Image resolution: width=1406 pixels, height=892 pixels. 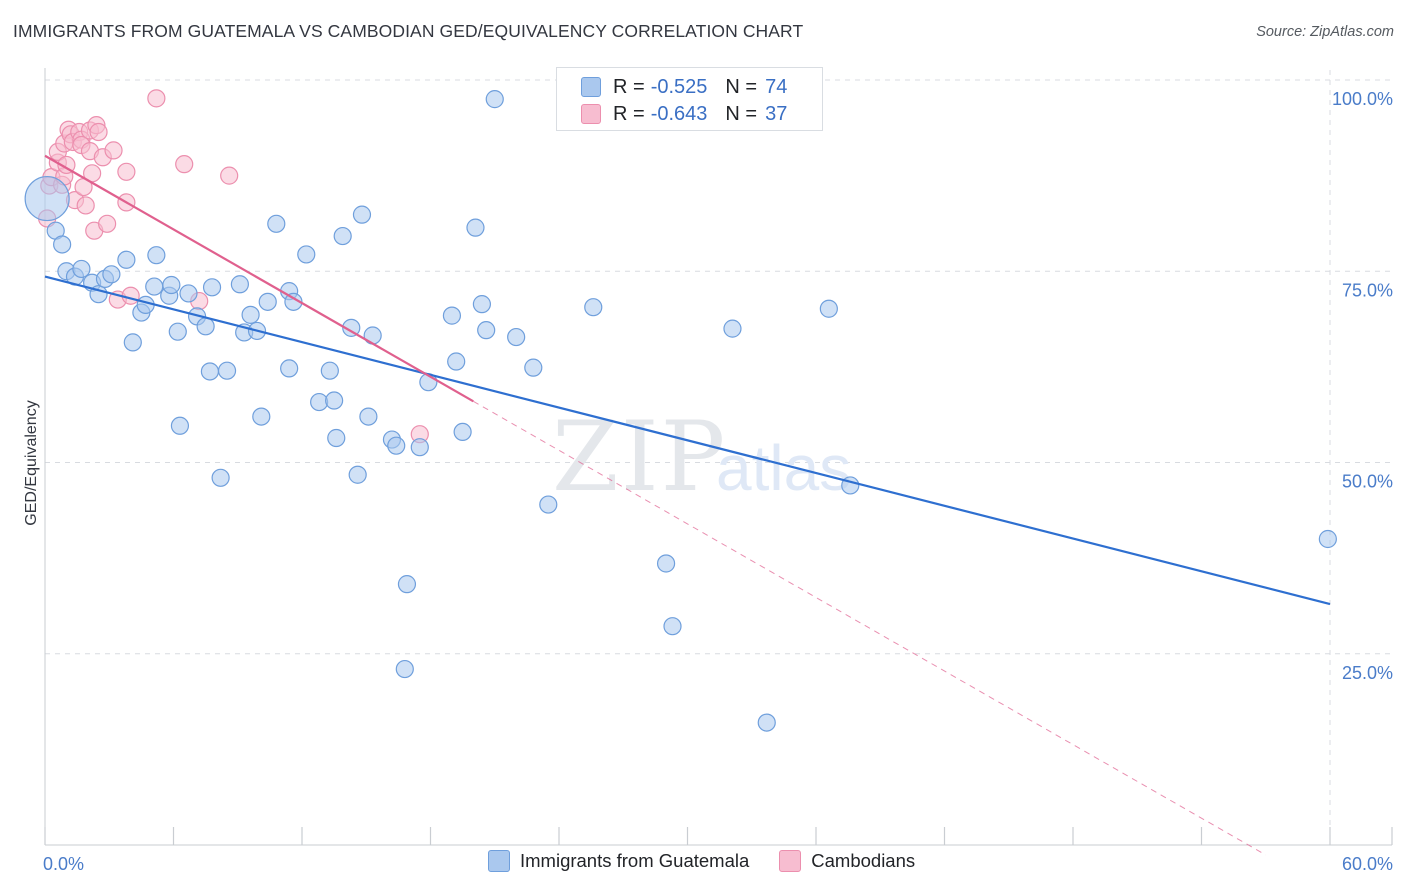 I want to click on x-tick-labels: 0.0% 60.0%, so click(x=718, y=864).